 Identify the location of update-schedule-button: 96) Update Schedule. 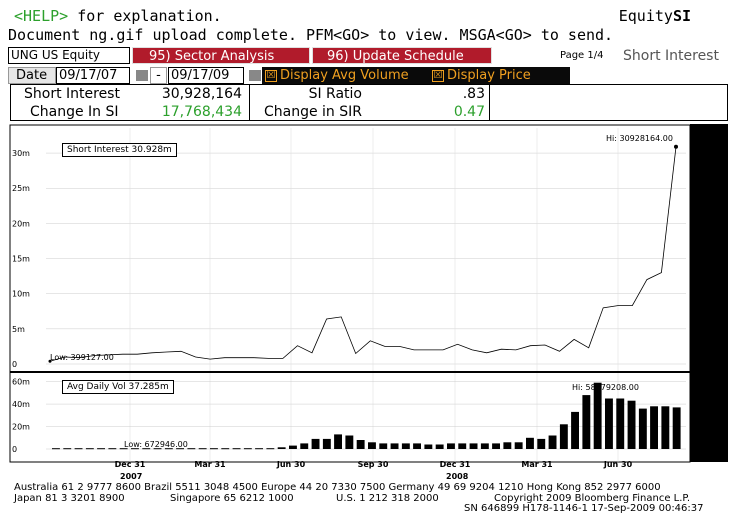
(402, 55).